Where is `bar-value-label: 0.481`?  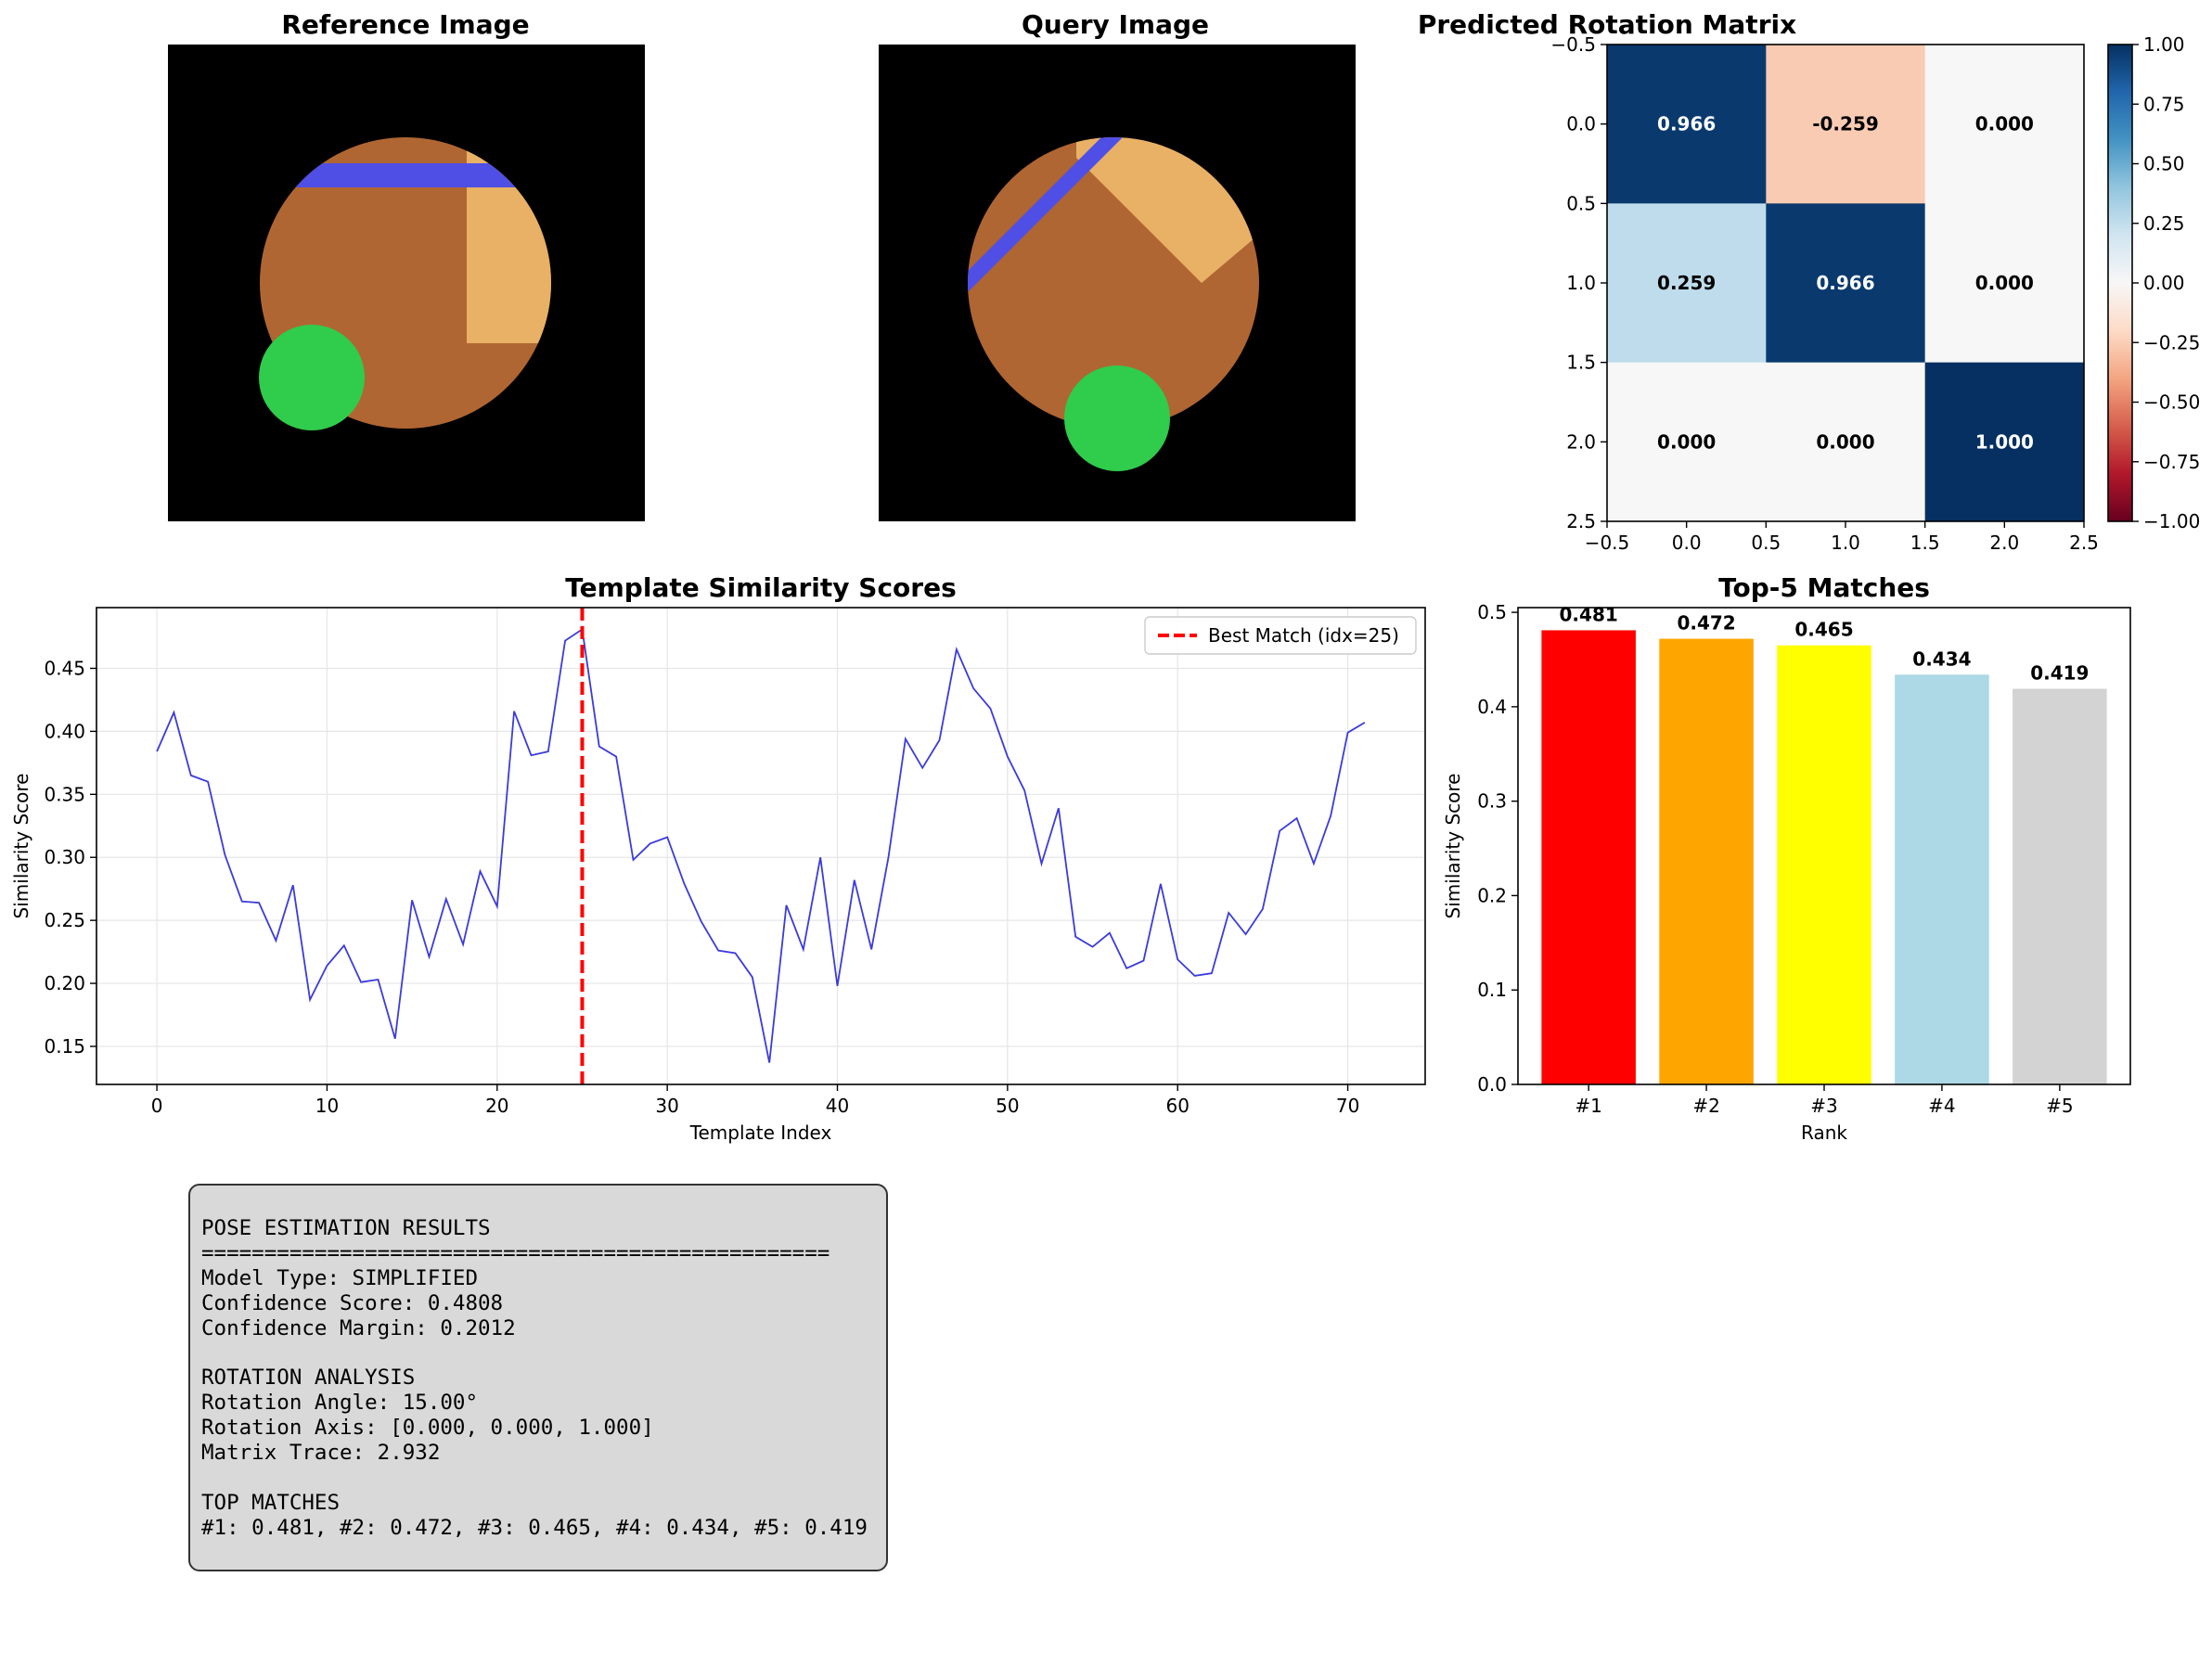 bar-value-label: 0.481 is located at coordinates (1589, 614).